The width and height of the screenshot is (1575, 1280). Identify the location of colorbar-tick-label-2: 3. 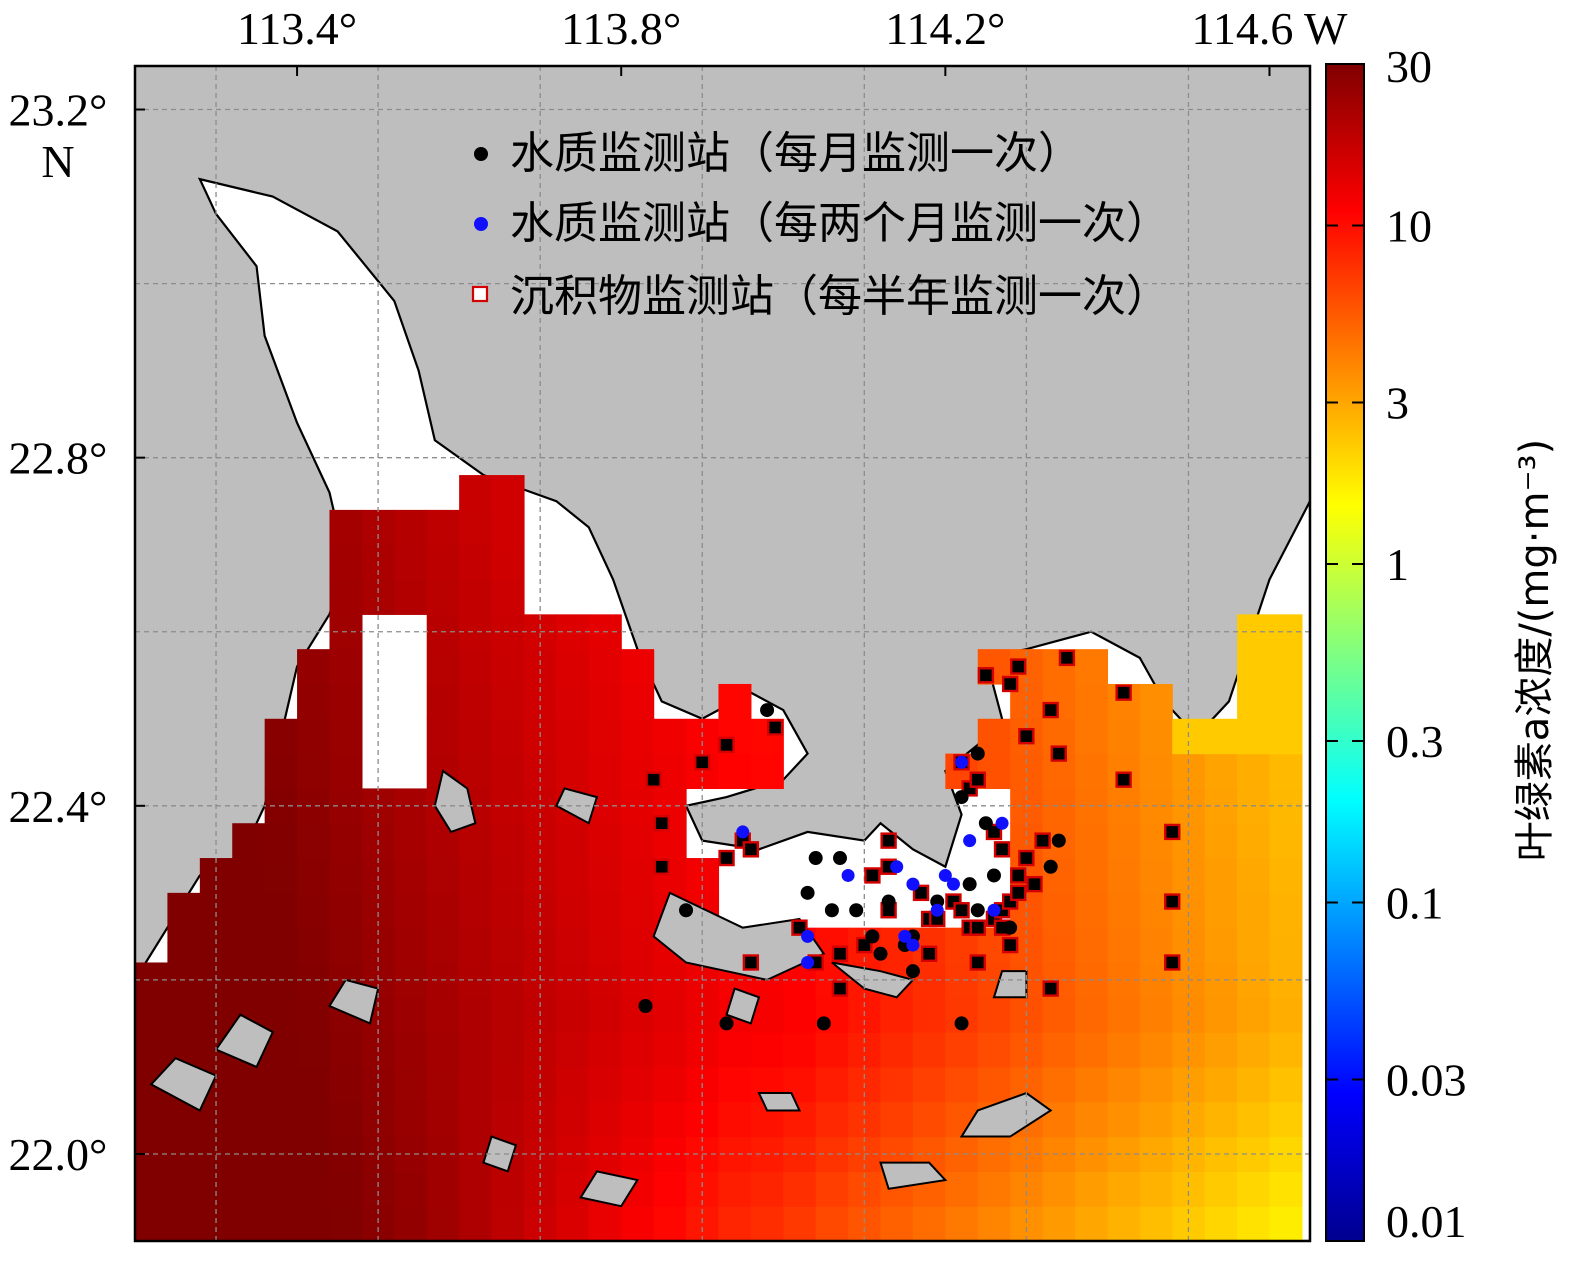
(1397, 402).